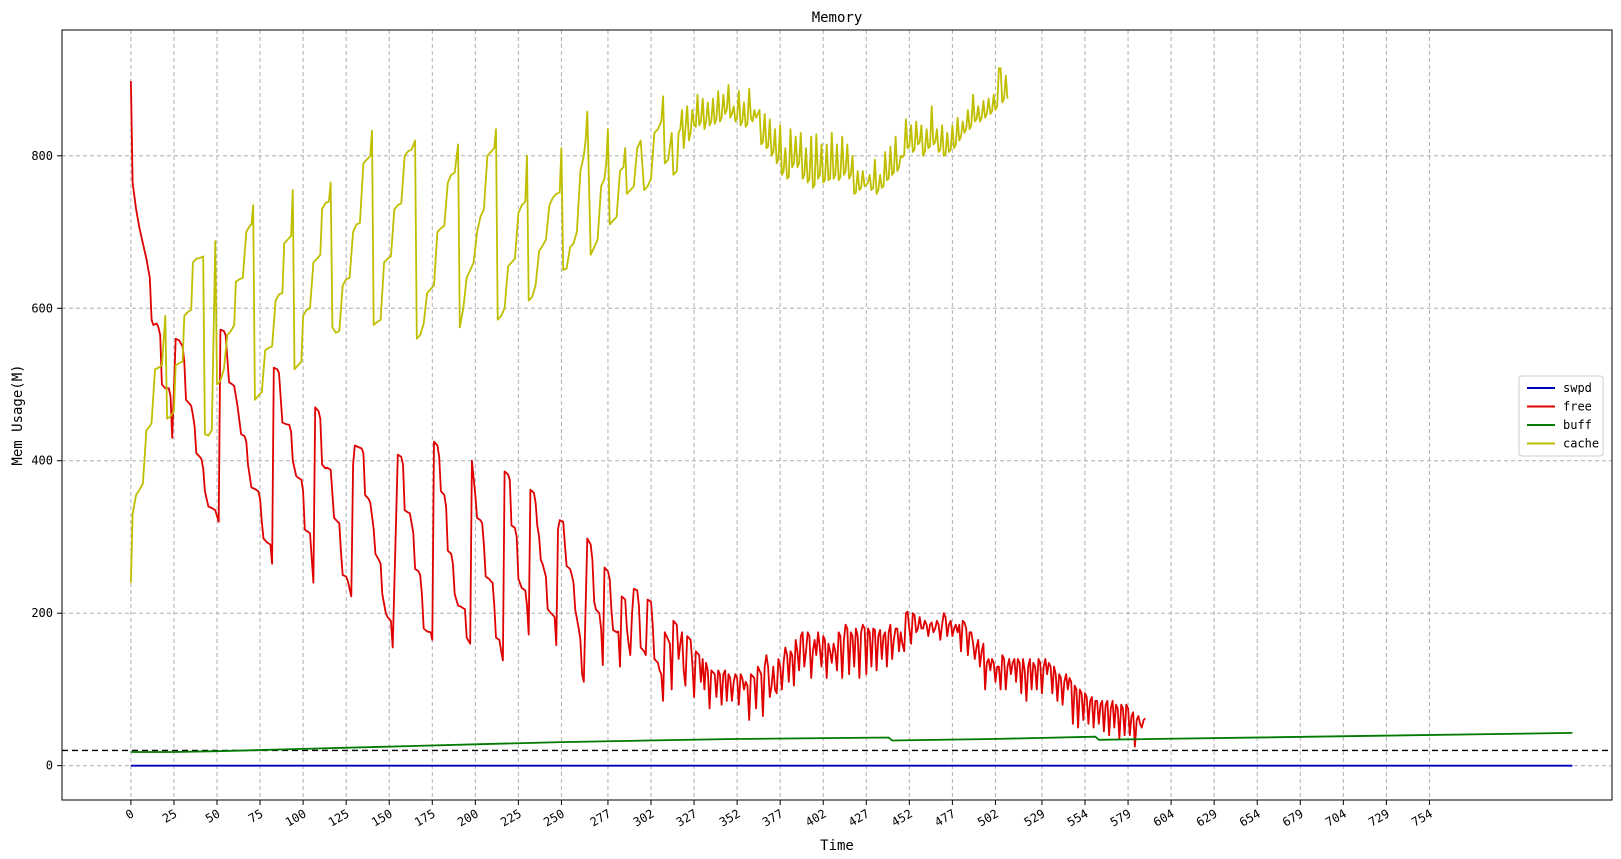 This screenshot has height=859, width=1621. I want to click on x-tick-label: 502, so click(988, 817).